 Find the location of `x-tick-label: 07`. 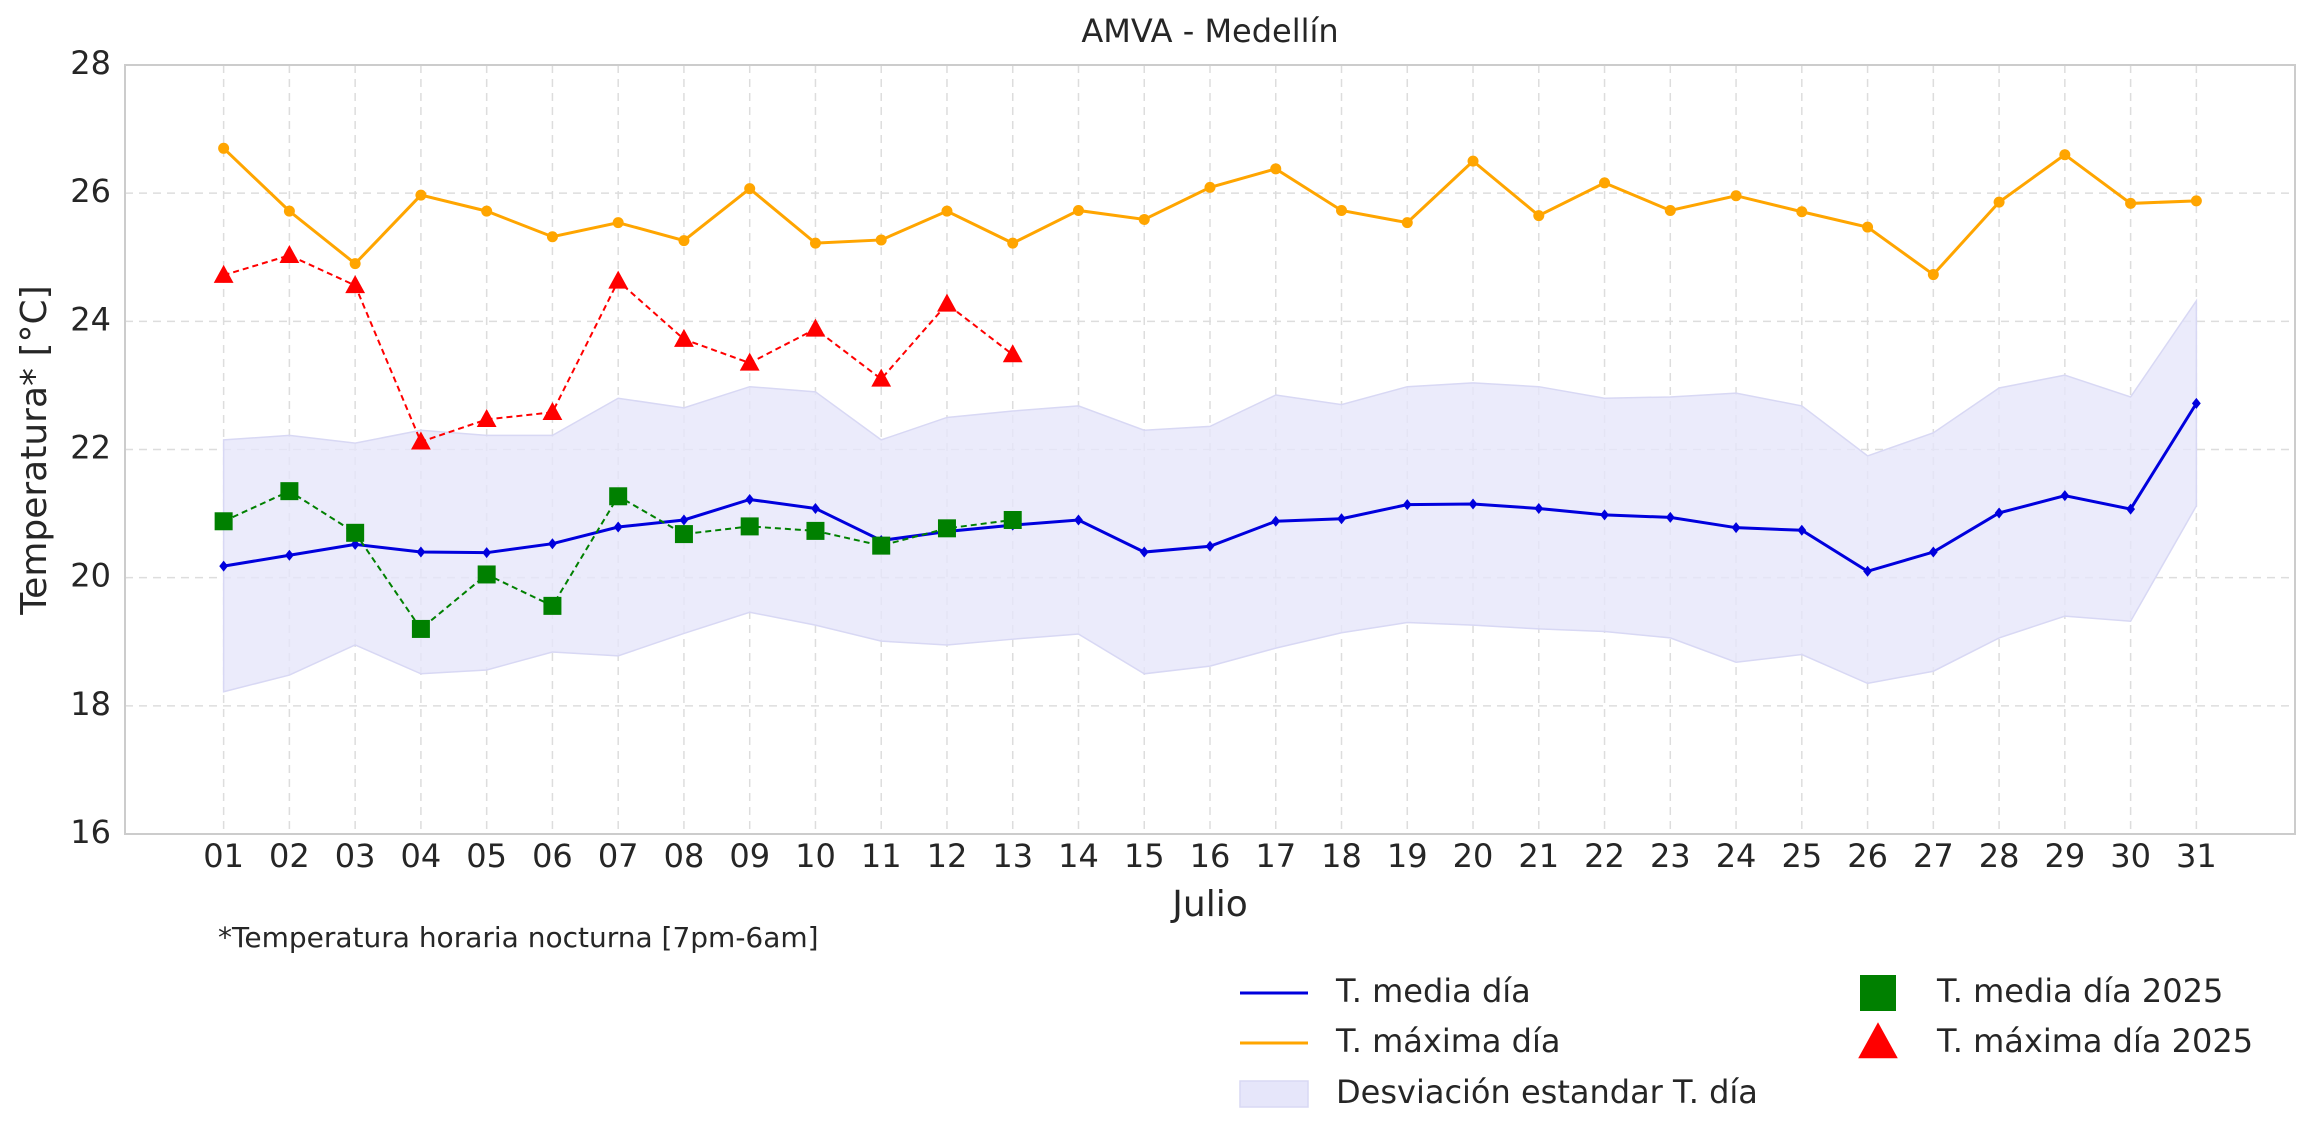

x-tick-label: 07 is located at coordinates (618, 856).